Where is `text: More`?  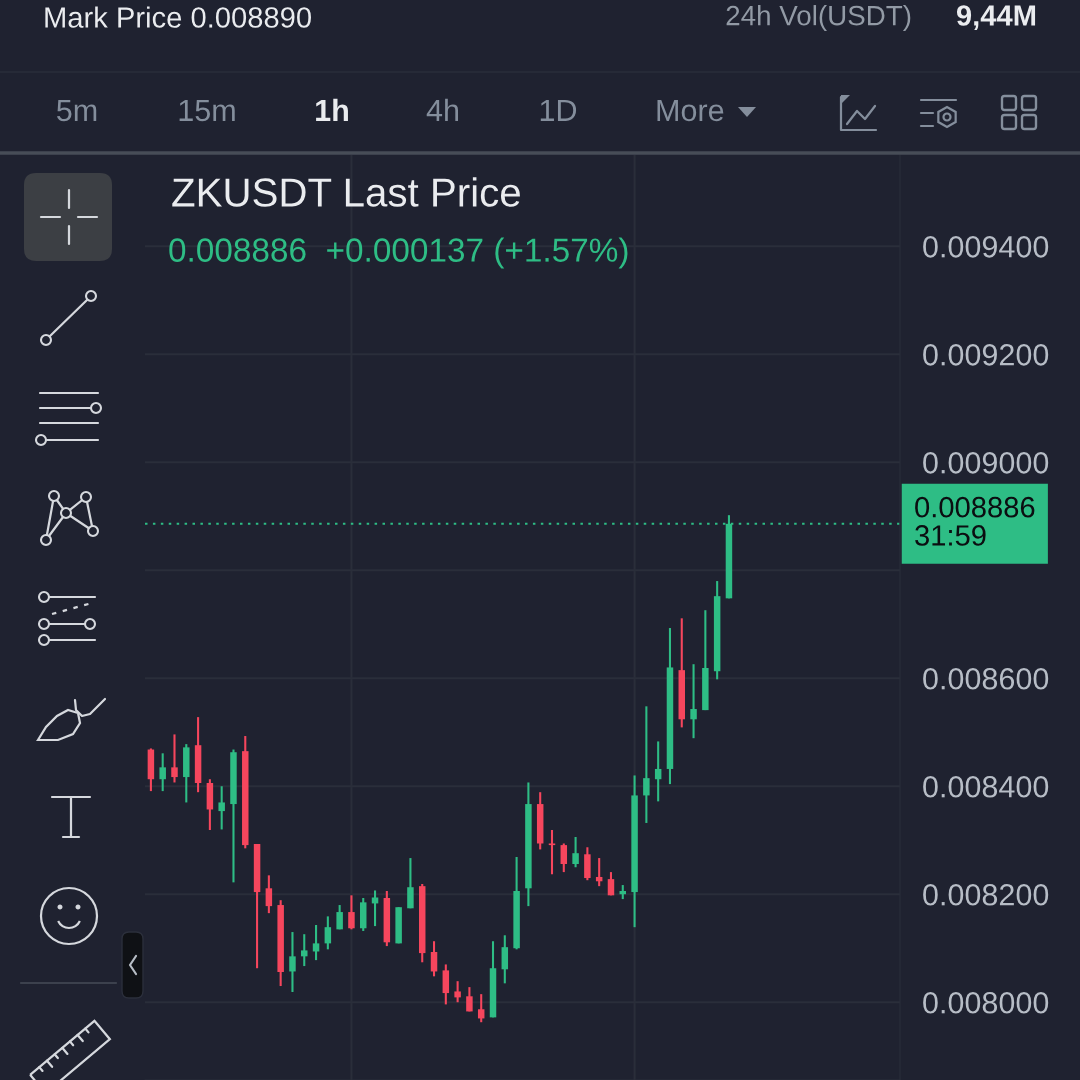
text: More is located at coordinates (690, 110).